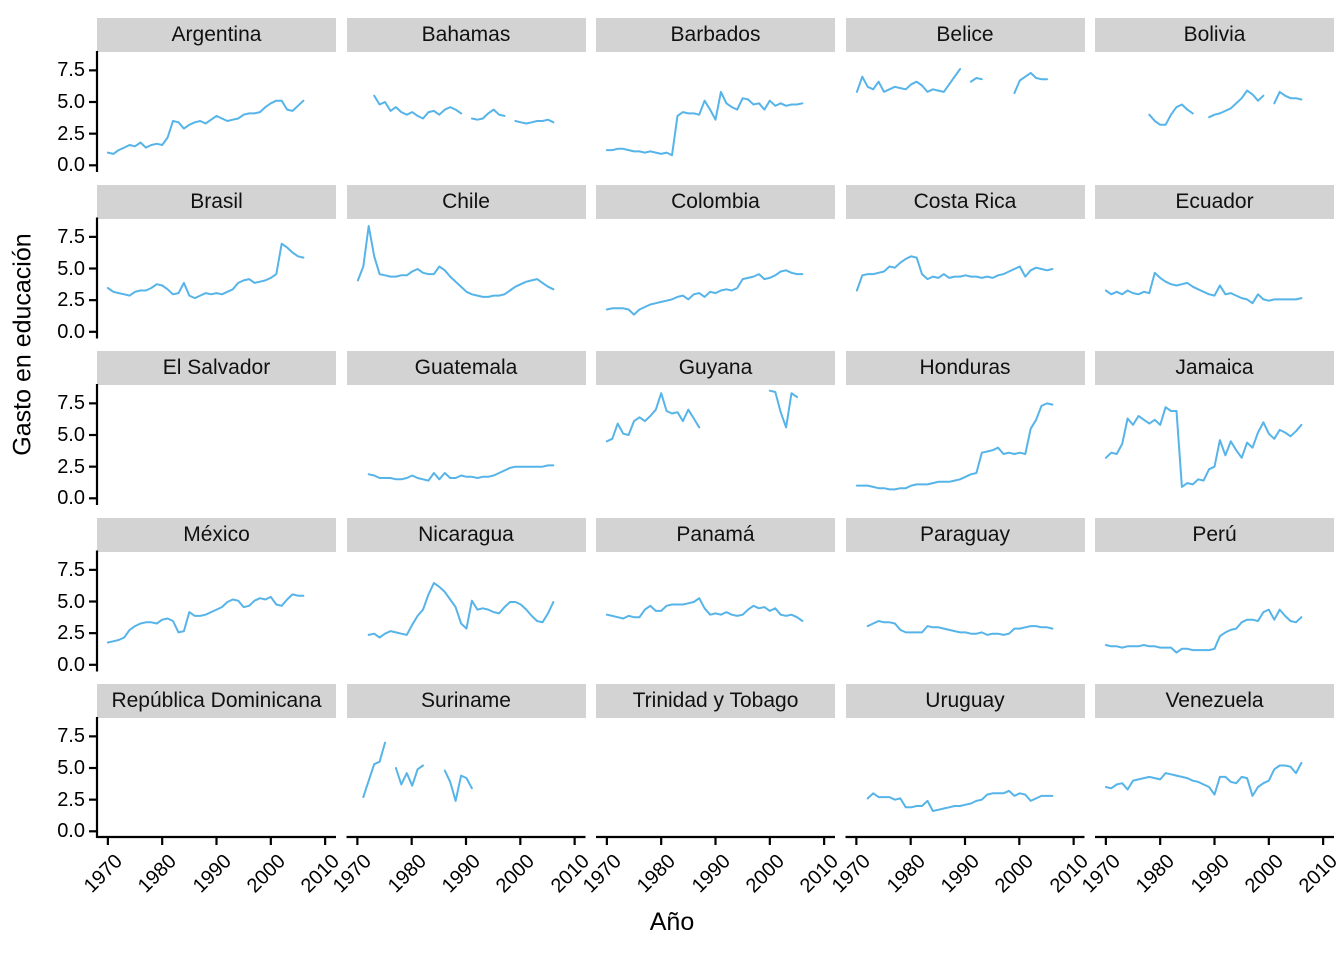 The image size is (1344, 960). Describe the element at coordinates (216, 534) in the screenshot. I see `facet-strip-label: México` at that location.